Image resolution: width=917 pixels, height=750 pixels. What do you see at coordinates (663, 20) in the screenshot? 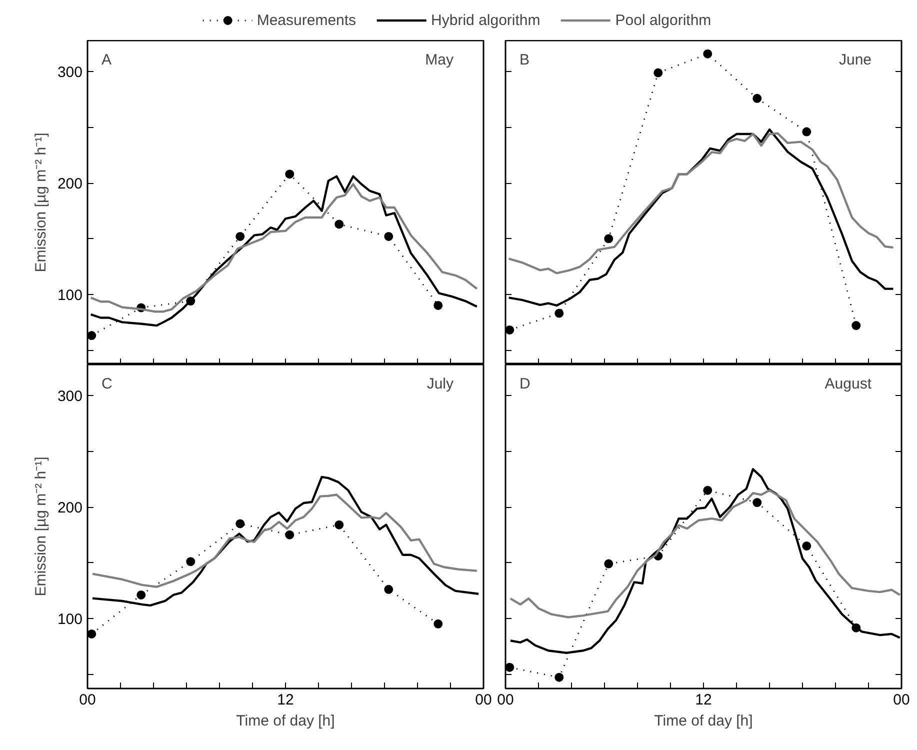
I see `legend-label: Pool algorithm` at bounding box center [663, 20].